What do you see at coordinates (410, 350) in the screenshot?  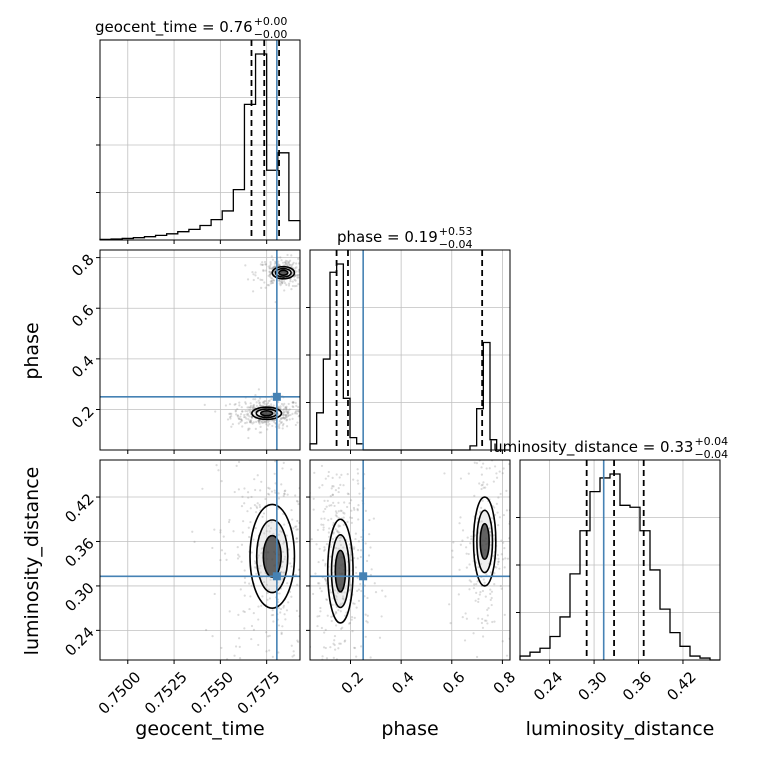 I see `panel-frame` at bounding box center [410, 350].